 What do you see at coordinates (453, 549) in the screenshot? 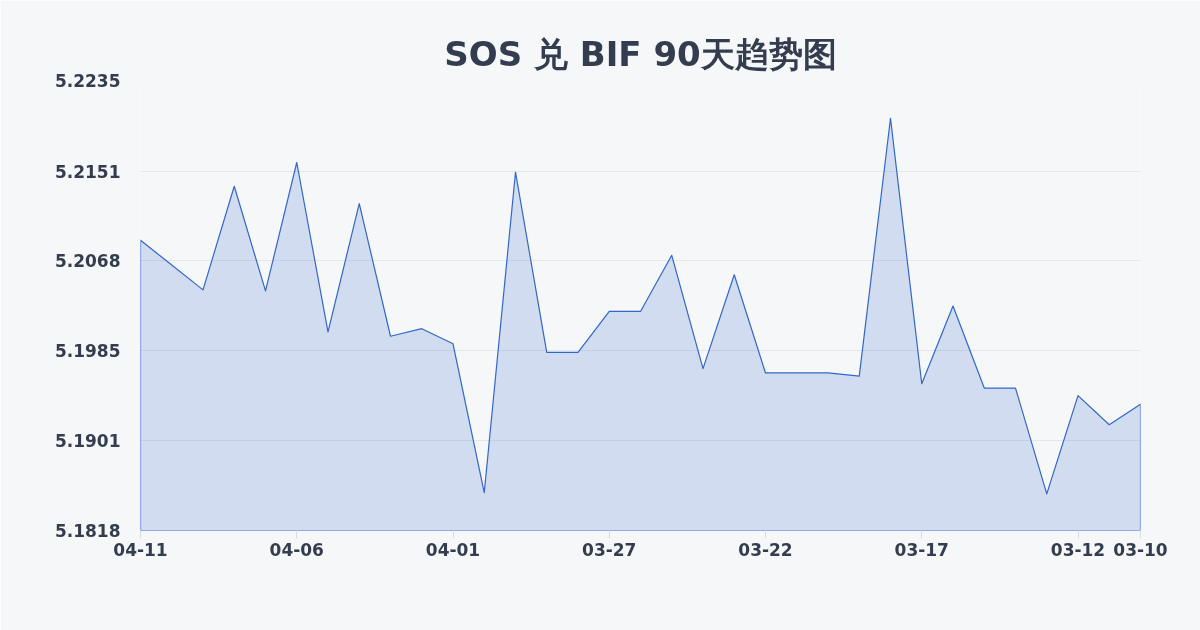
I see `x-tick-label: 04-01` at bounding box center [453, 549].